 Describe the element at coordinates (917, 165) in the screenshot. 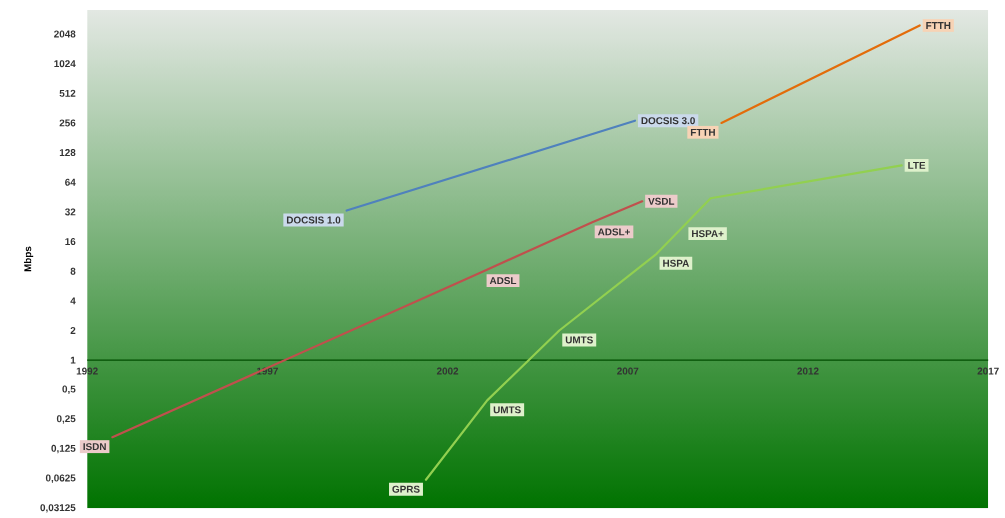

I see `annotation: LTE` at that location.